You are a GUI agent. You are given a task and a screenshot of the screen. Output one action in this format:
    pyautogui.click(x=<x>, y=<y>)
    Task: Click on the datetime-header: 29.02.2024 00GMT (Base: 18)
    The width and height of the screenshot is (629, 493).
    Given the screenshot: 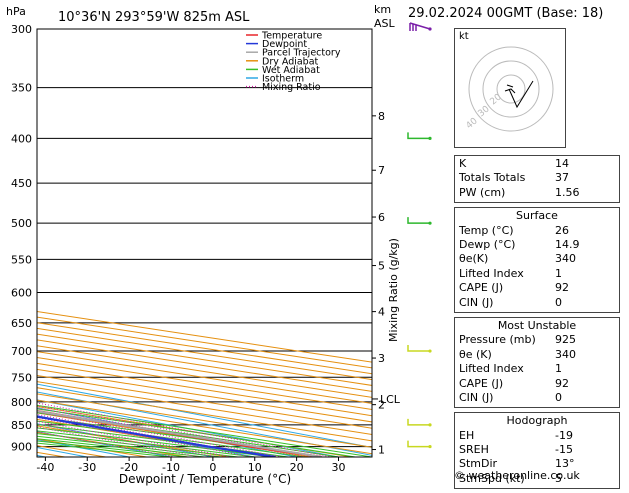 What is the action you would take?
    pyautogui.click(x=506, y=13)
    